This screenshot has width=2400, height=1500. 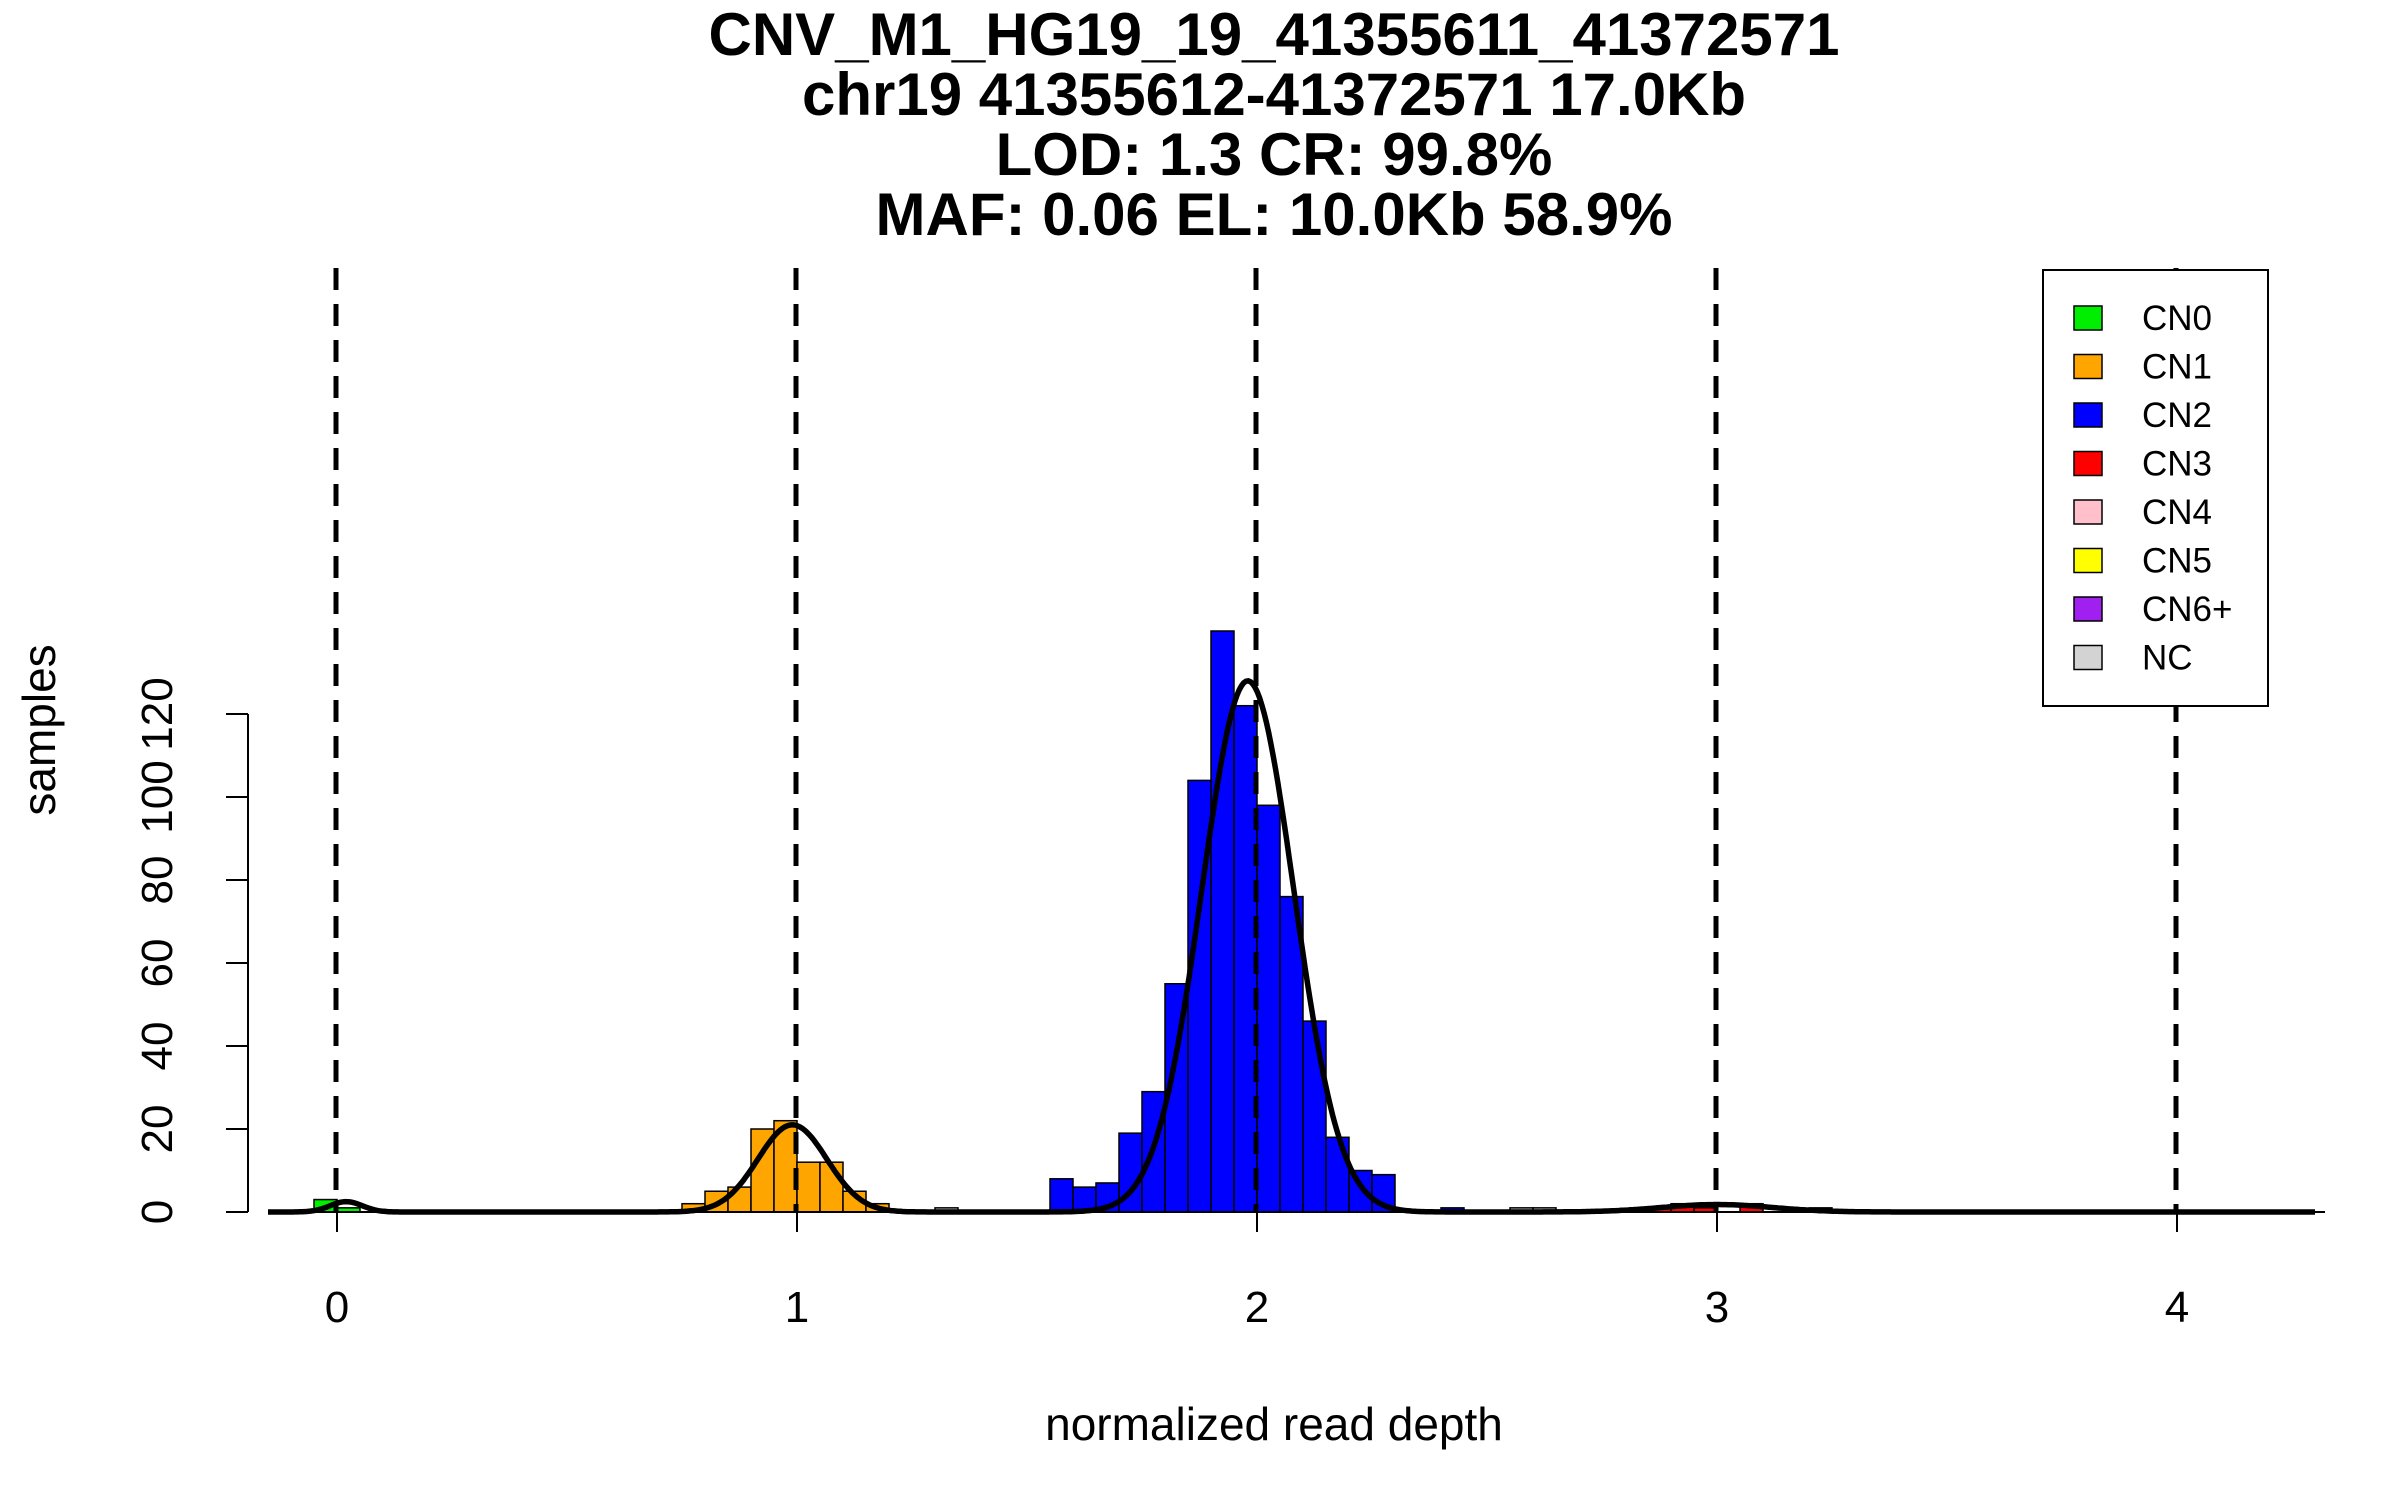 I want to click on legend-label-cn6plus: CN6+, so click(x=2187, y=609).